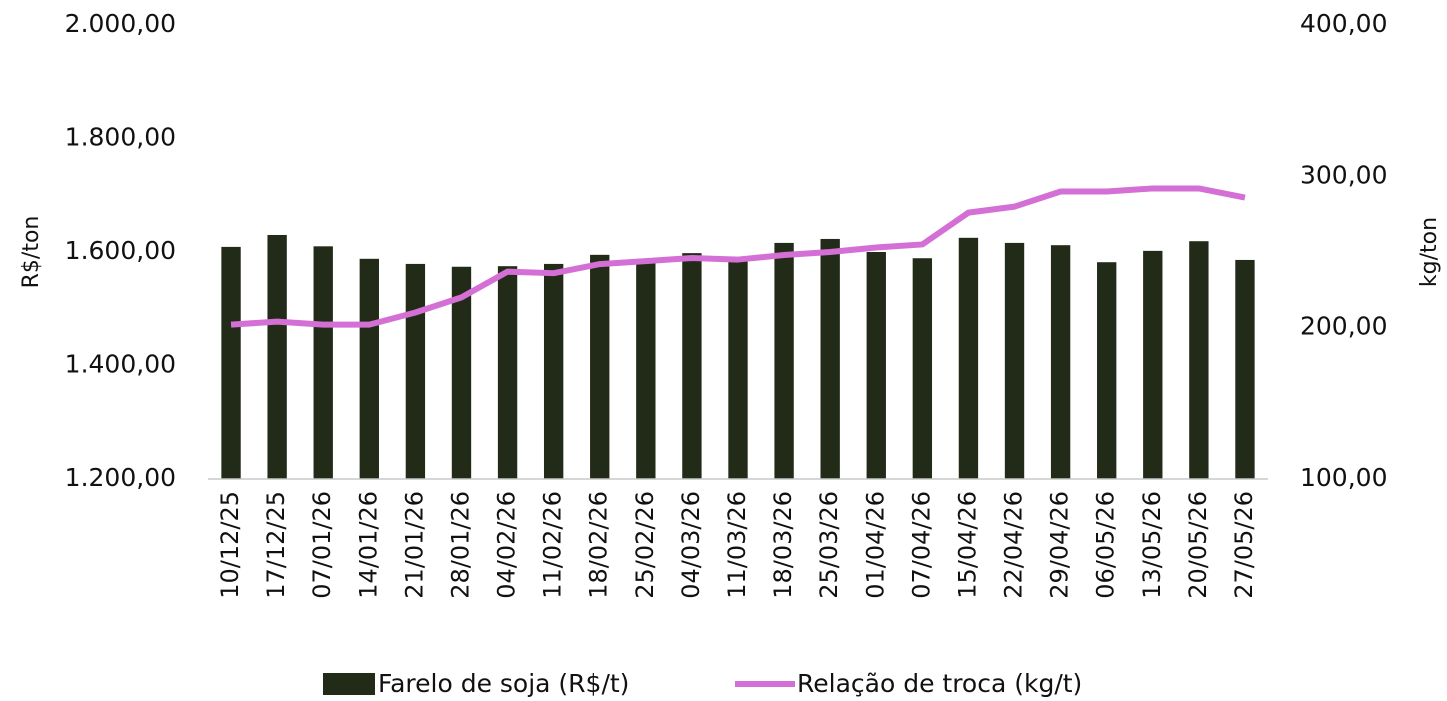 This screenshot has width=1447, height=701. What do you see at coordinates (1106, 545) in the screenshot?
I see `x-tick-label: 06/05/26` at bounding box center [1106, 545].